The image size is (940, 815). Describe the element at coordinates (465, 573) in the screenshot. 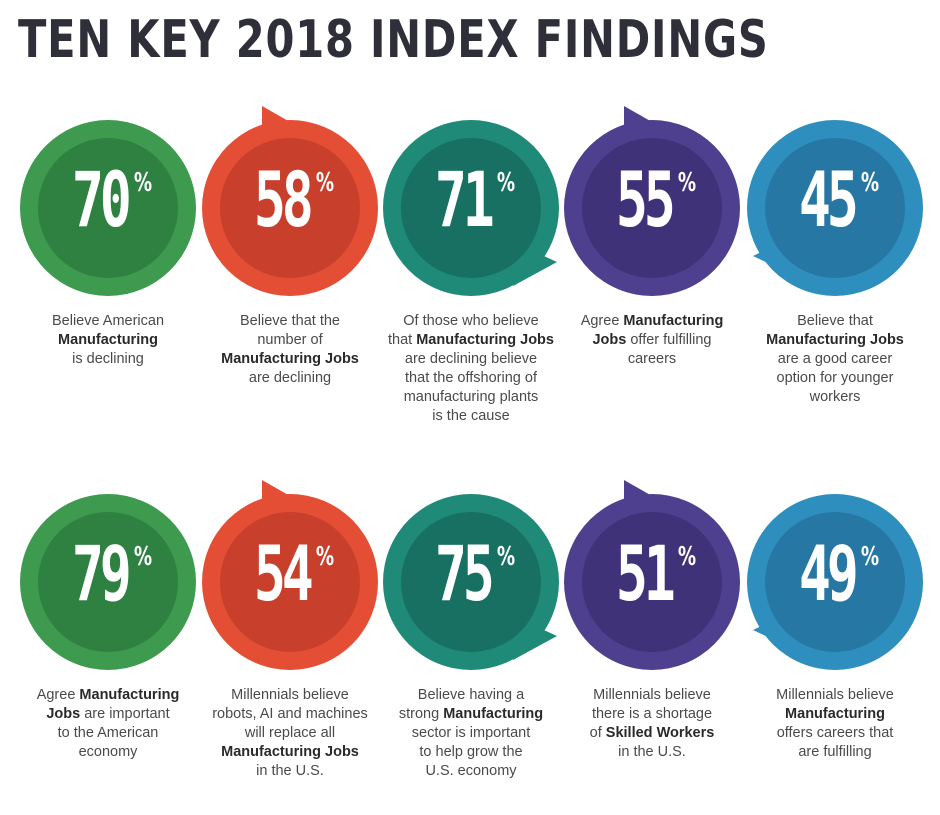

I see `percent-number: 75` at that location.